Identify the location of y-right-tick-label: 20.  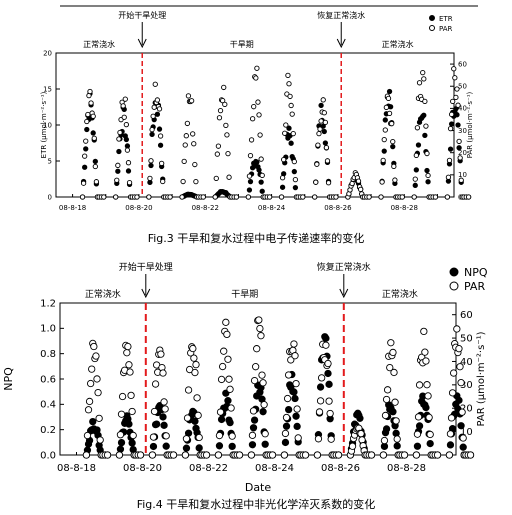
(466, 409).